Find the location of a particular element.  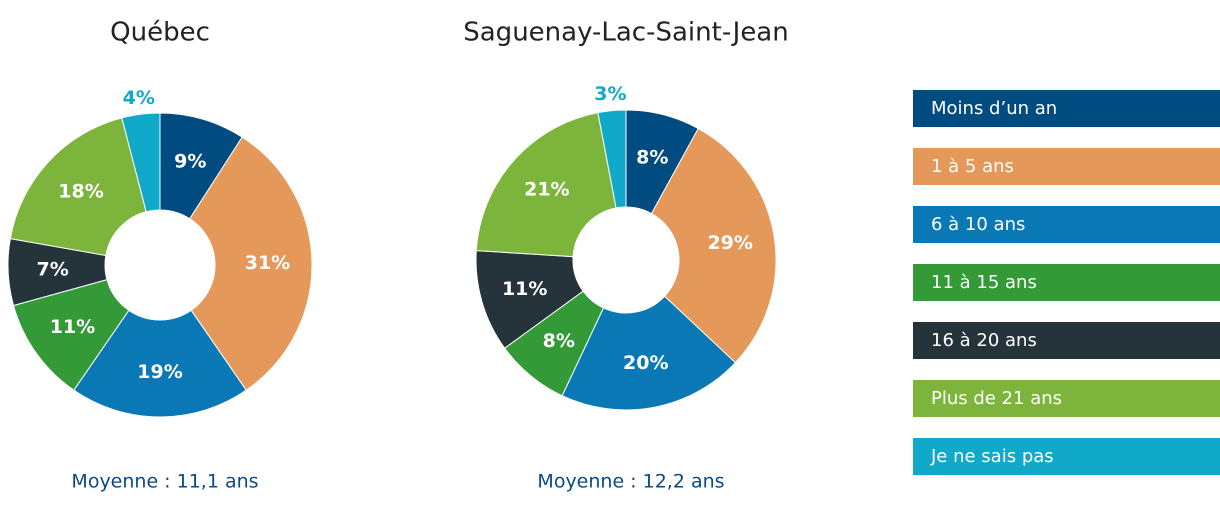

legend-label: Plus de 21 ans is located at coordinates (996, 398).